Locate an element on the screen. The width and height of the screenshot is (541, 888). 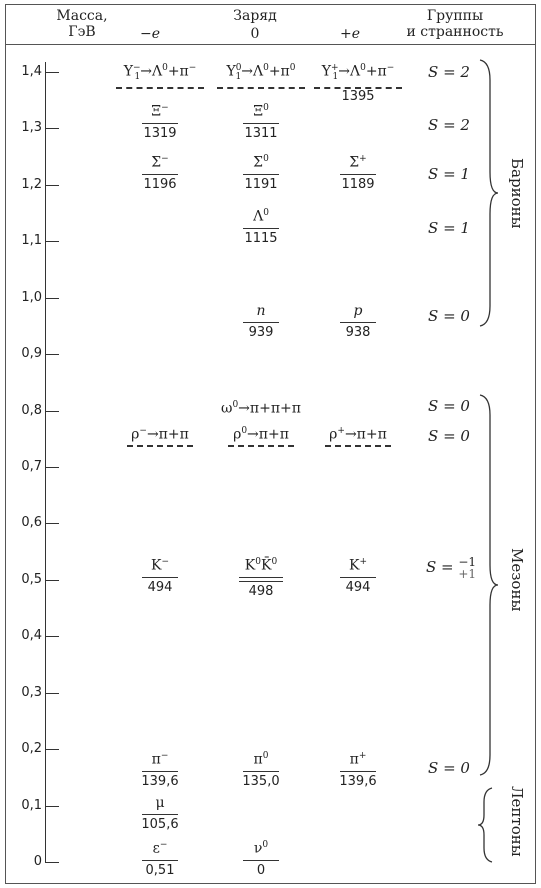
particle-lambda-zero: Λ0 1115 is located at coordinates (261, 225).